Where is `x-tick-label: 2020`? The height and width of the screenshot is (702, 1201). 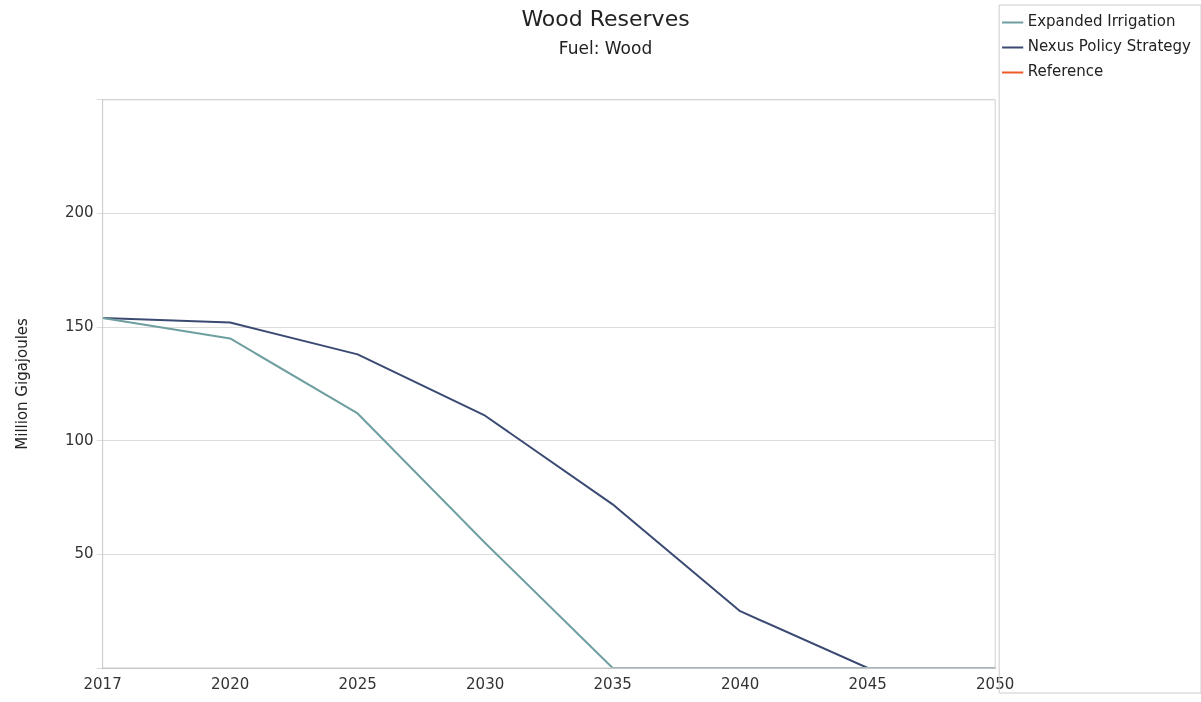 x-tick-label: 2020 is located at coordinates (230, 683).